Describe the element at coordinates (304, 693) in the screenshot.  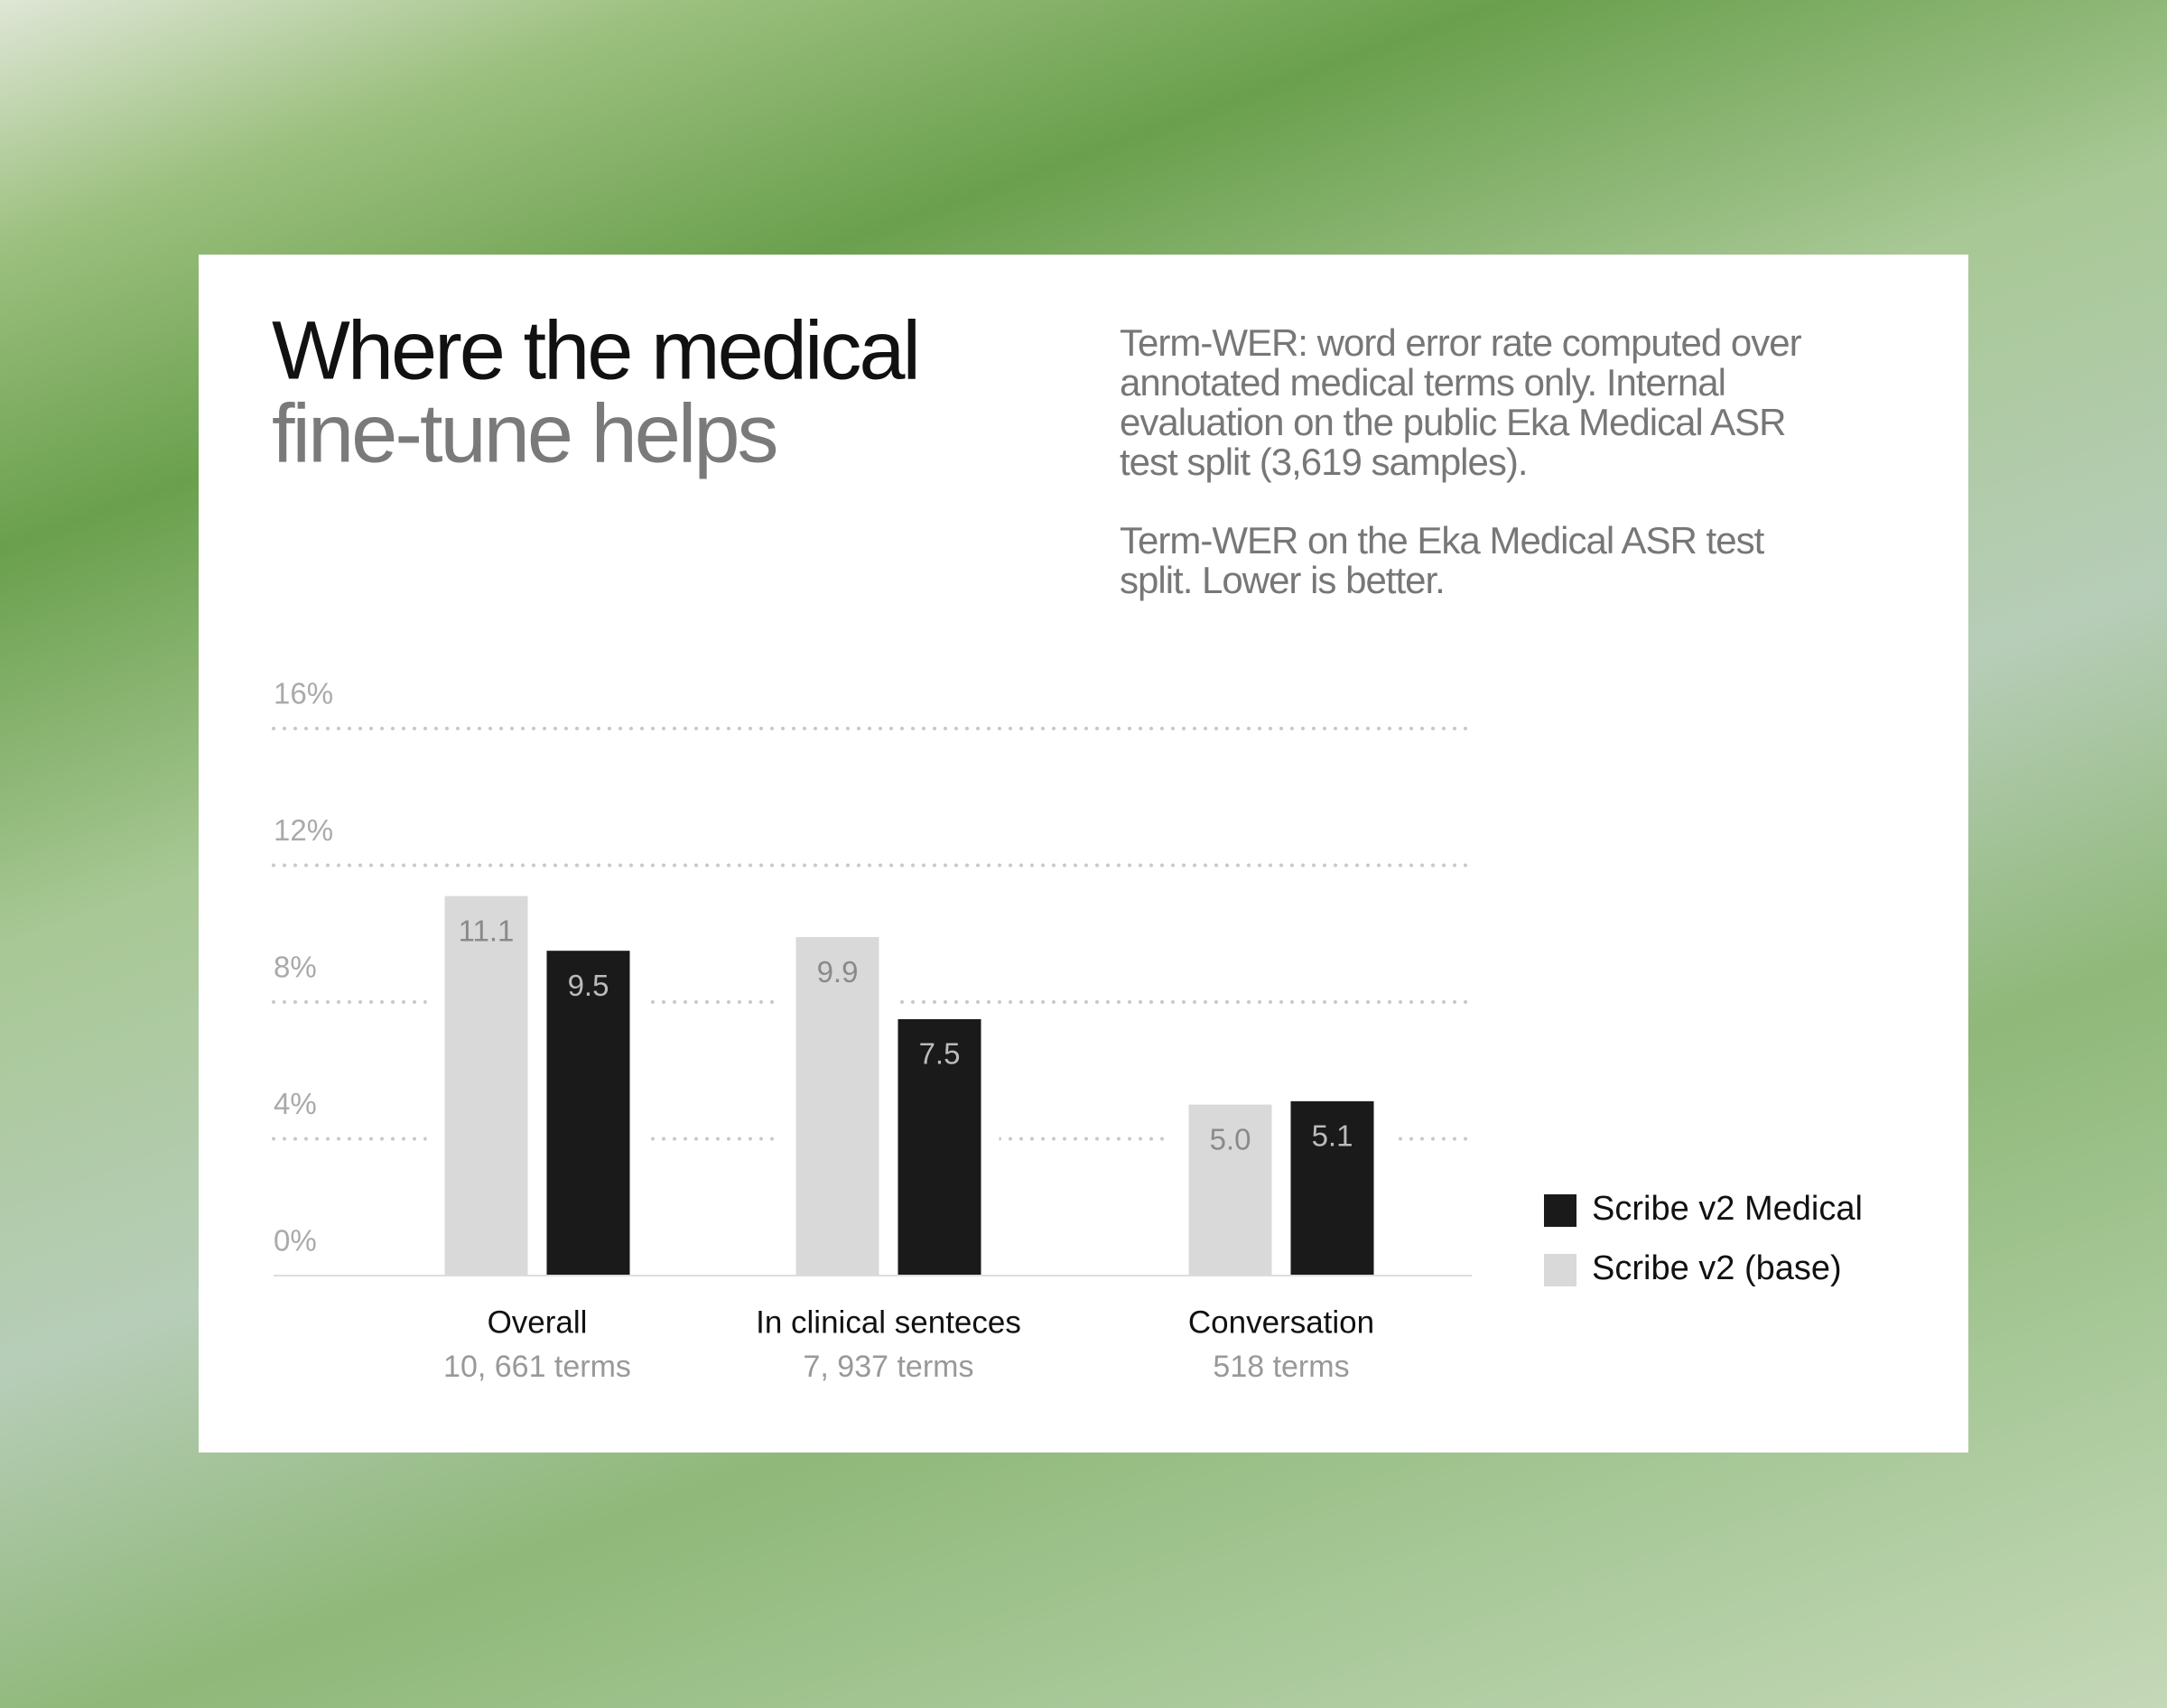
I see `y-tick-label: 16%` at that location.